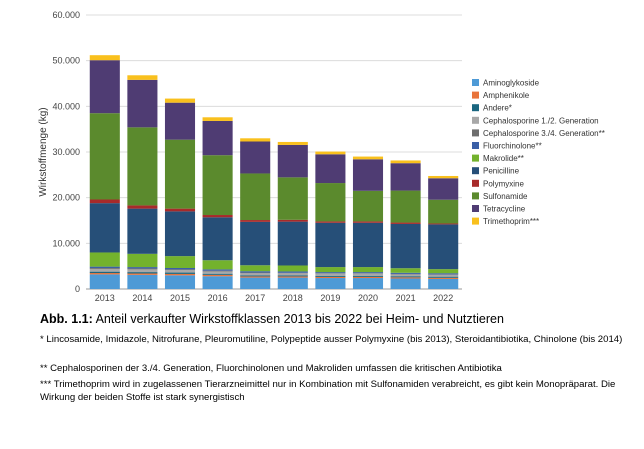 The image size is (644, 449). What do you see at coordinates (503, 183) in the screenshot?
I see `legend-label: Polymyxine` at bounding box center [503, 183].